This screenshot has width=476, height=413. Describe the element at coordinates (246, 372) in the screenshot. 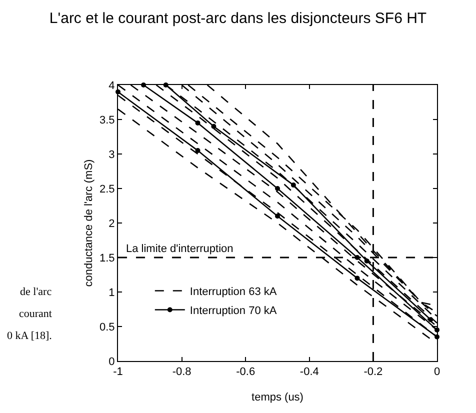

I see `x-tick-label: -0.6` at that location.